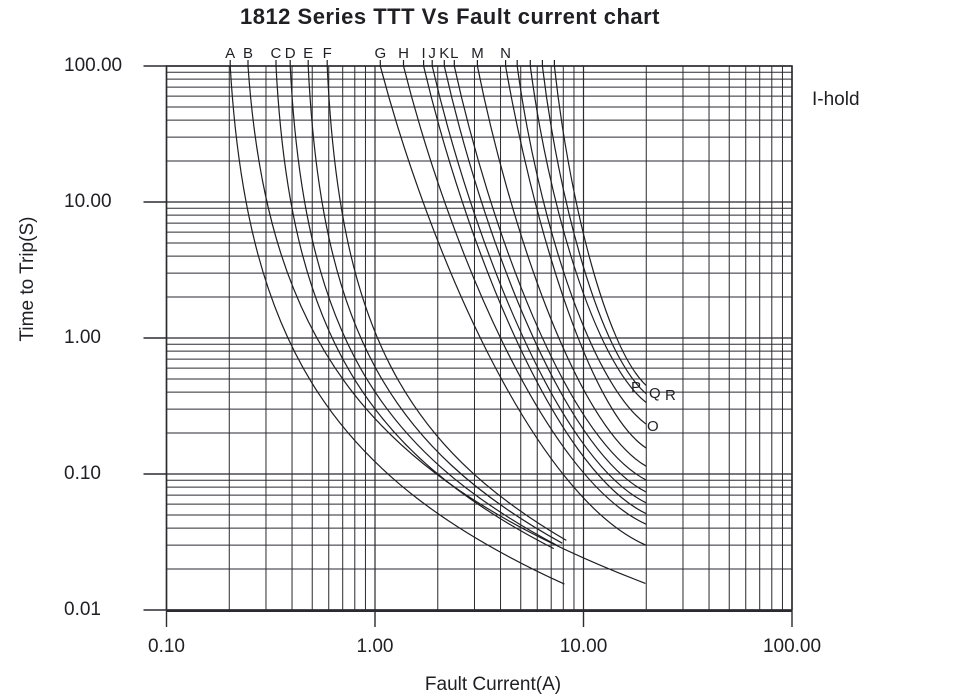 This screenshot has height=699, width=965. Describe the element at coordinates (380, 53) in the screenshot. I see `curve-label-G: G` at that location.